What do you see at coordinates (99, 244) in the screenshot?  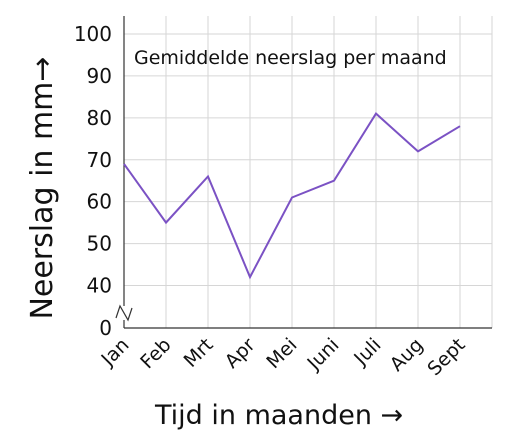 I see `y-tick-50: 50` at bounding box center [99, 244].